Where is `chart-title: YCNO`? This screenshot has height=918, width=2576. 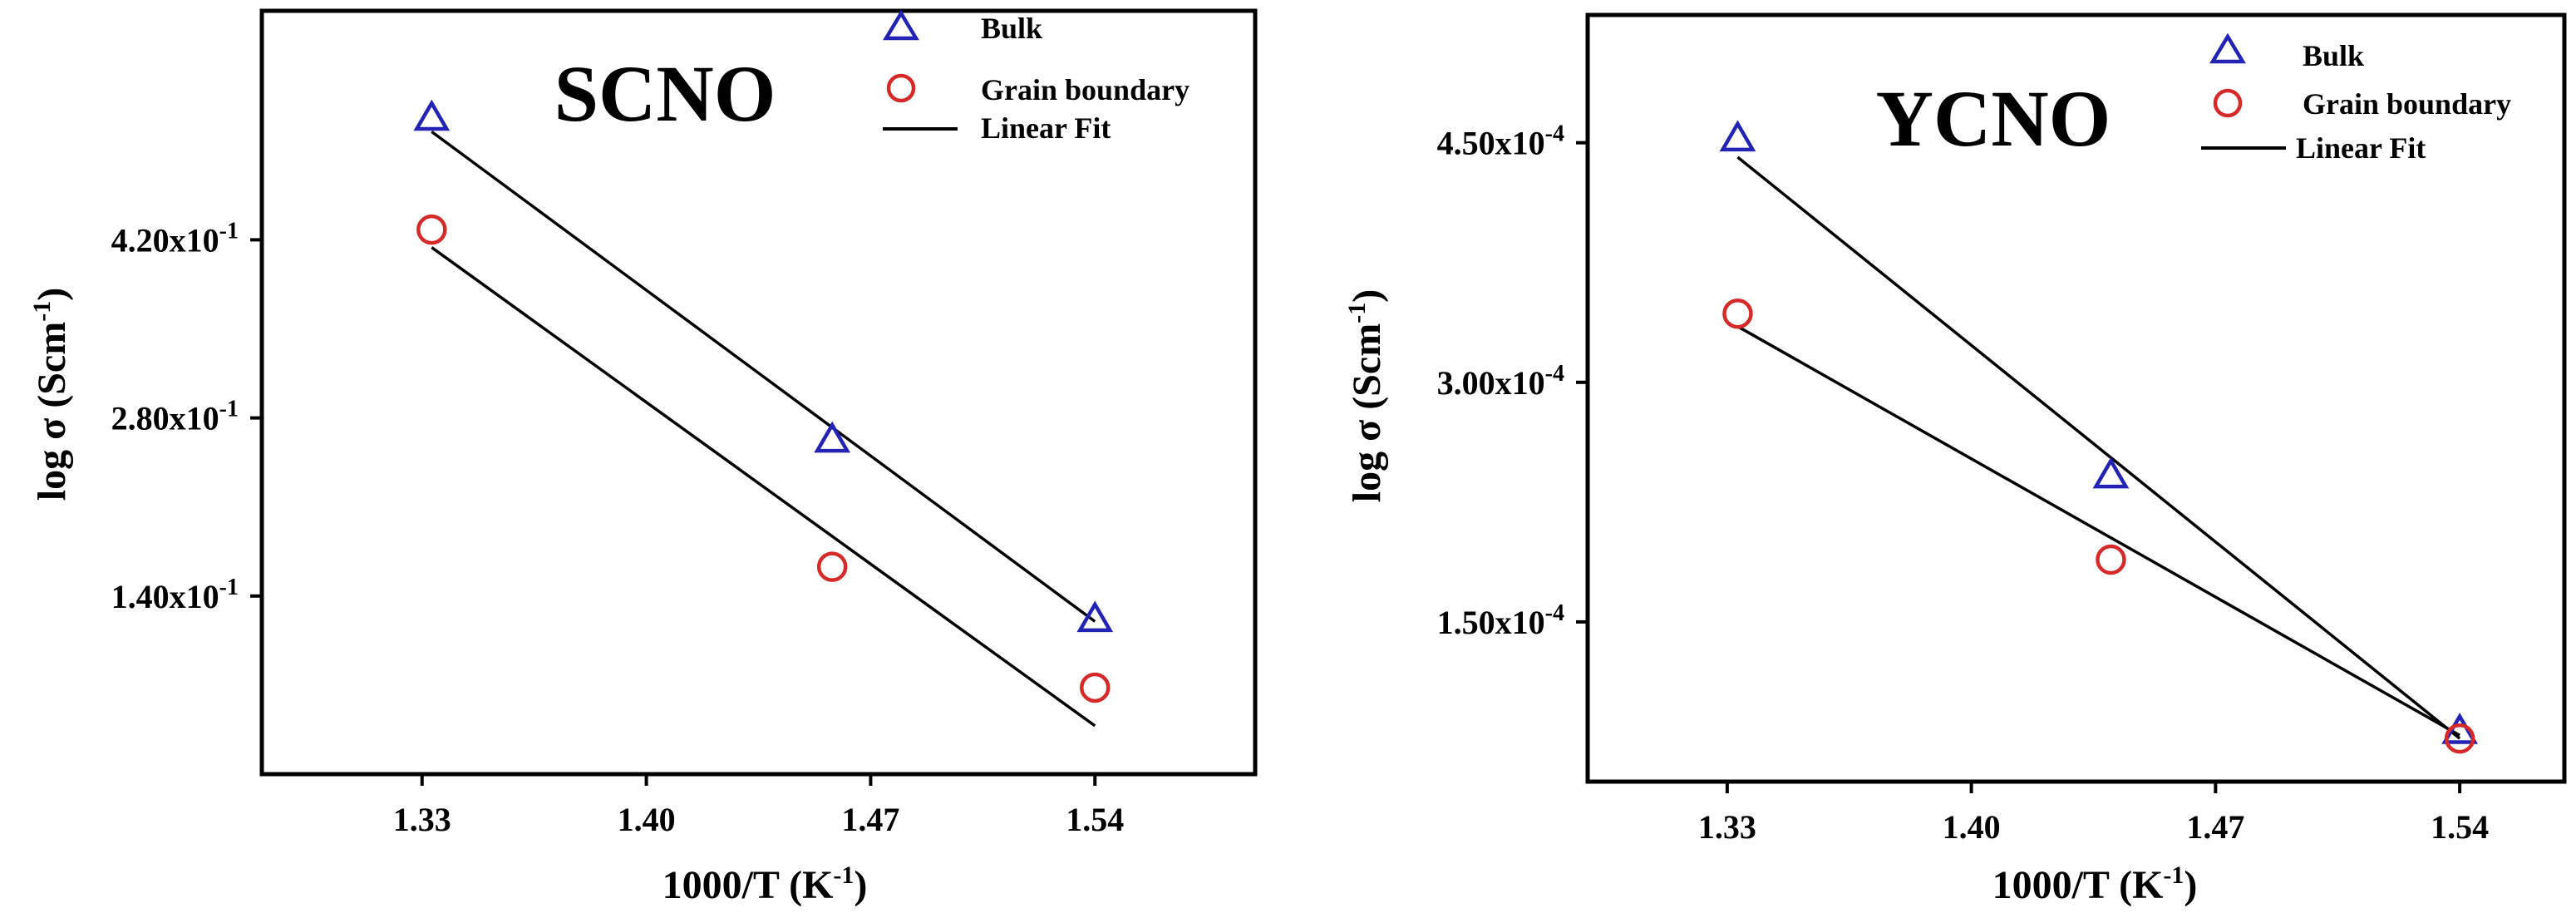
chart-title: YCNO is located at coordinates (1993, 118).